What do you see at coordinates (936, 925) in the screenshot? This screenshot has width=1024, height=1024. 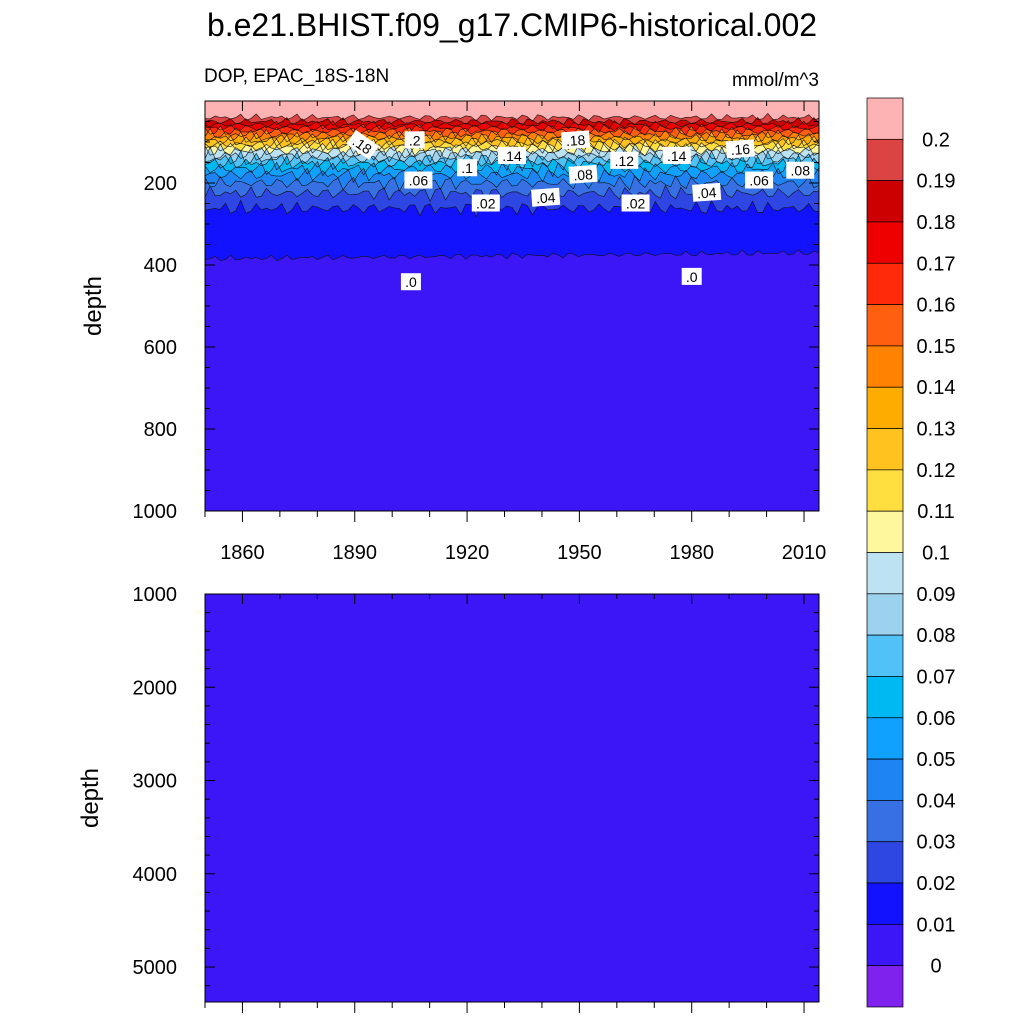 I see `colorbar-label: 0.01` at bounding box center [936, 925].